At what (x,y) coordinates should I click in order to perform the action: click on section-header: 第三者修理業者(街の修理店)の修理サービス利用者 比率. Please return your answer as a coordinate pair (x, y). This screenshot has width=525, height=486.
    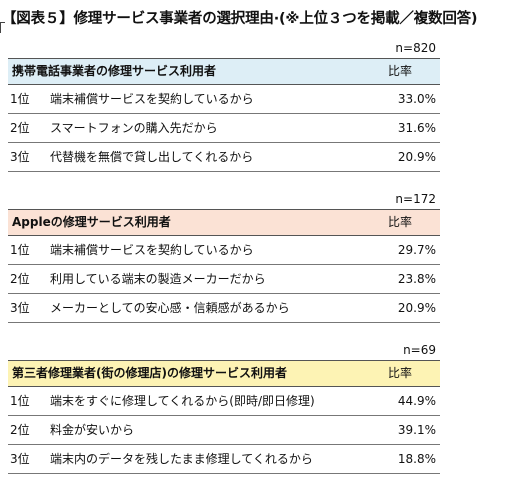
    Looking at the image, I should click on (224, 373).